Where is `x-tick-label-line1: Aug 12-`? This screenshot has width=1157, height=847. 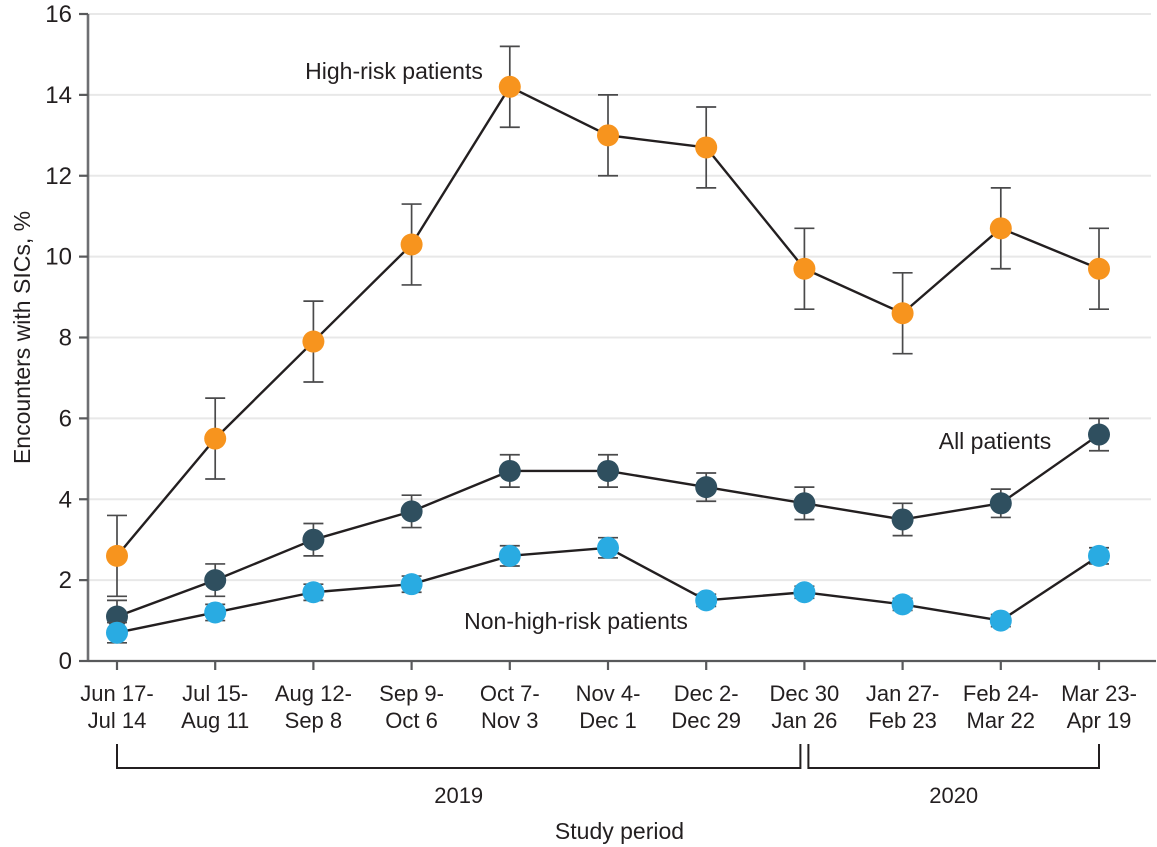 x-tick-label-line1: Aug 12- is located at coordinates (313, 693).